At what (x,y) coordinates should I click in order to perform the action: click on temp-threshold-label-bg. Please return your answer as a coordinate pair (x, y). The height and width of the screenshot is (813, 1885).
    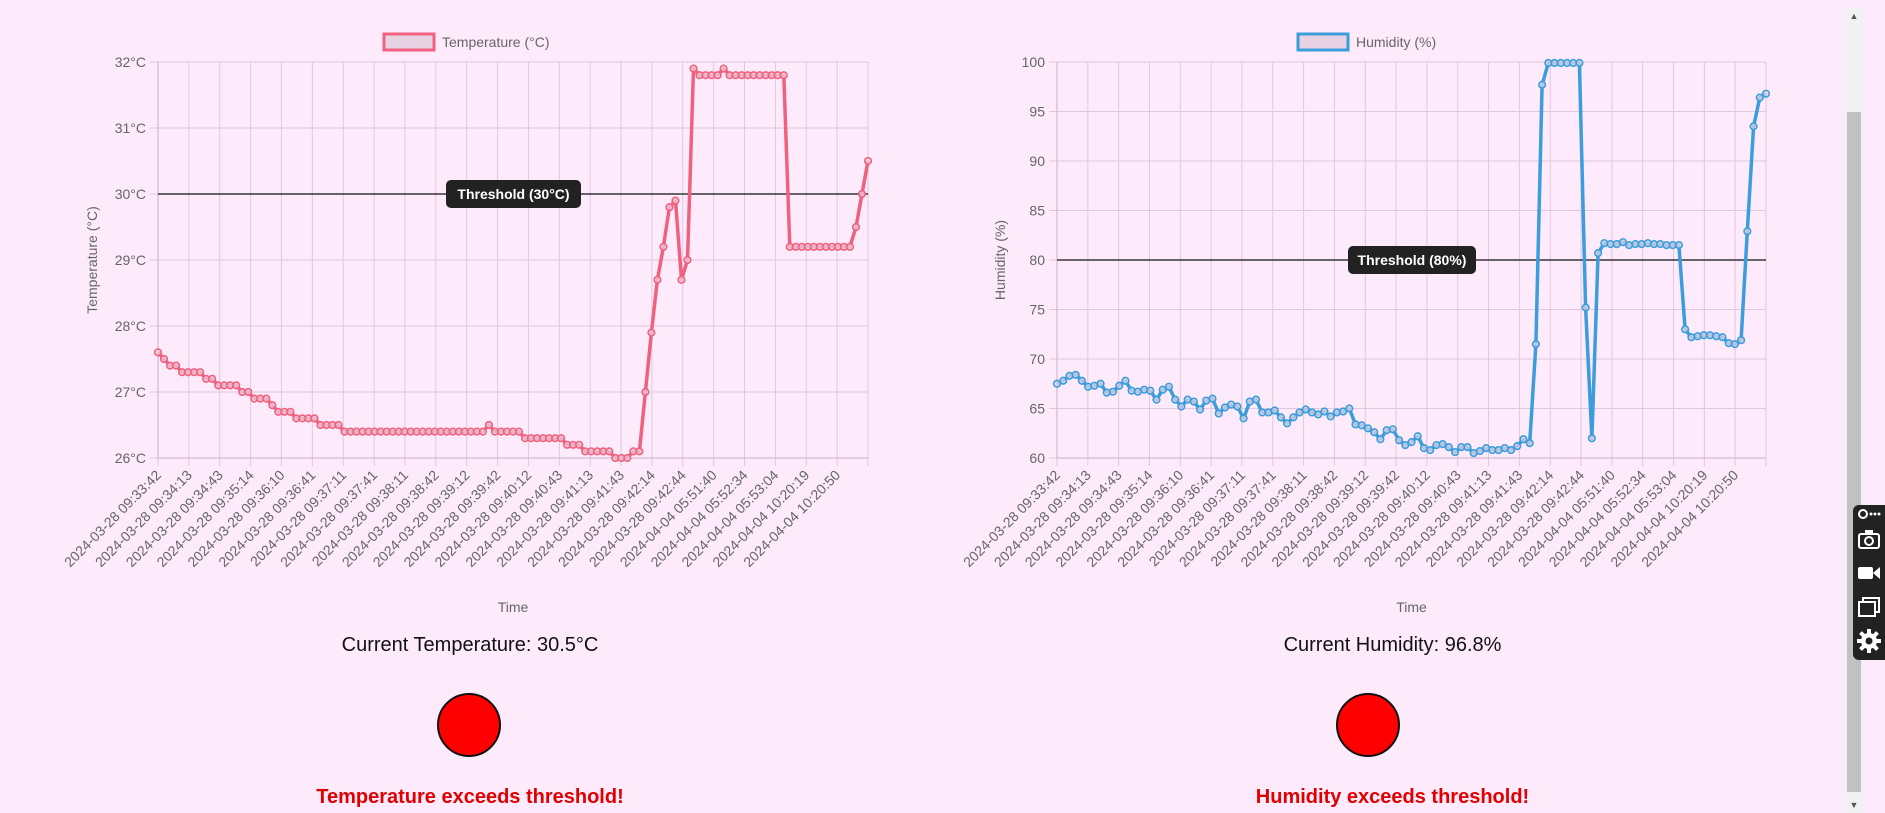
    Looking at the image, I should click on (513, 194).